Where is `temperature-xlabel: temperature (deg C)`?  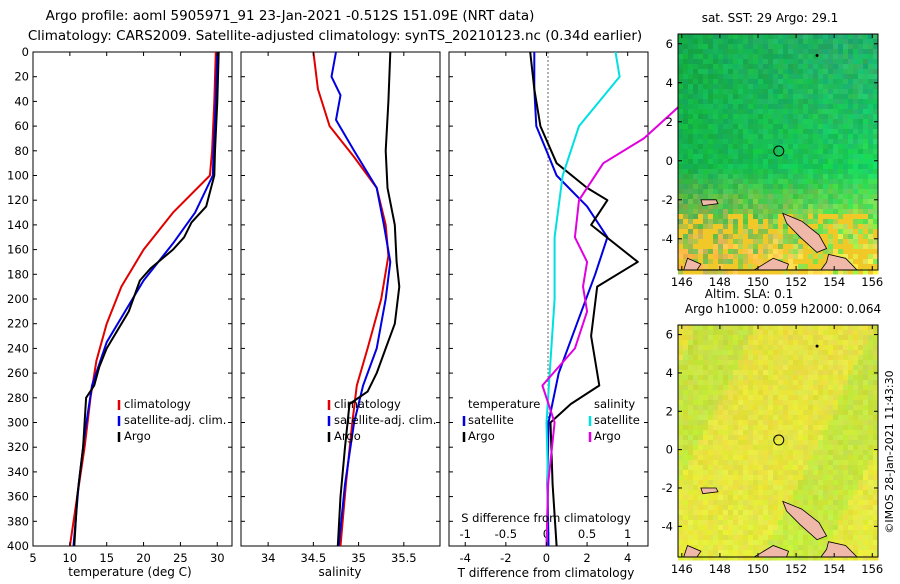 temperature-xlabel: temperature (deg C) is located at coordinates (129, 572).